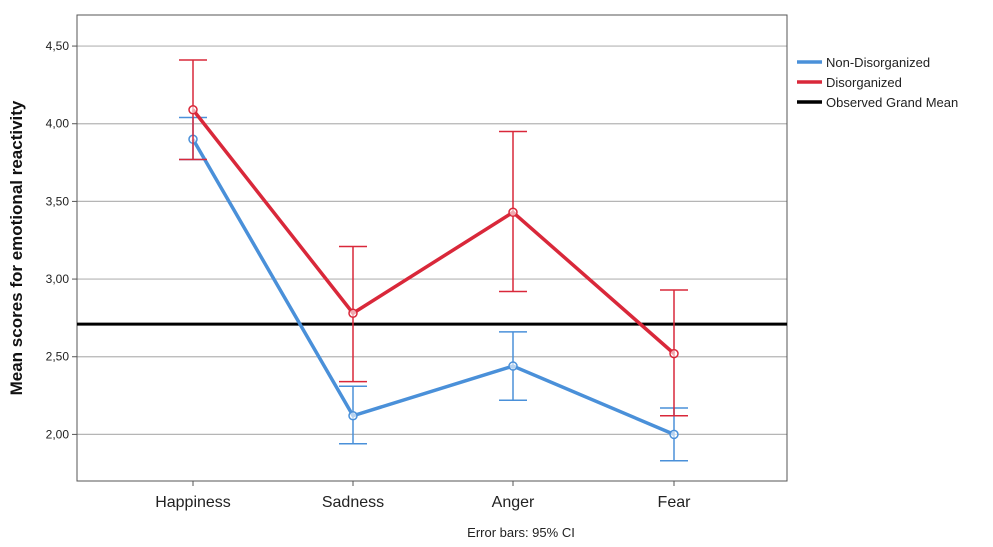 The width and height of the screenshot is (993, 547). Describe the element at coordinates (58, 124) in the screenshot. I see `y-tick-label: 4,00` at that location.